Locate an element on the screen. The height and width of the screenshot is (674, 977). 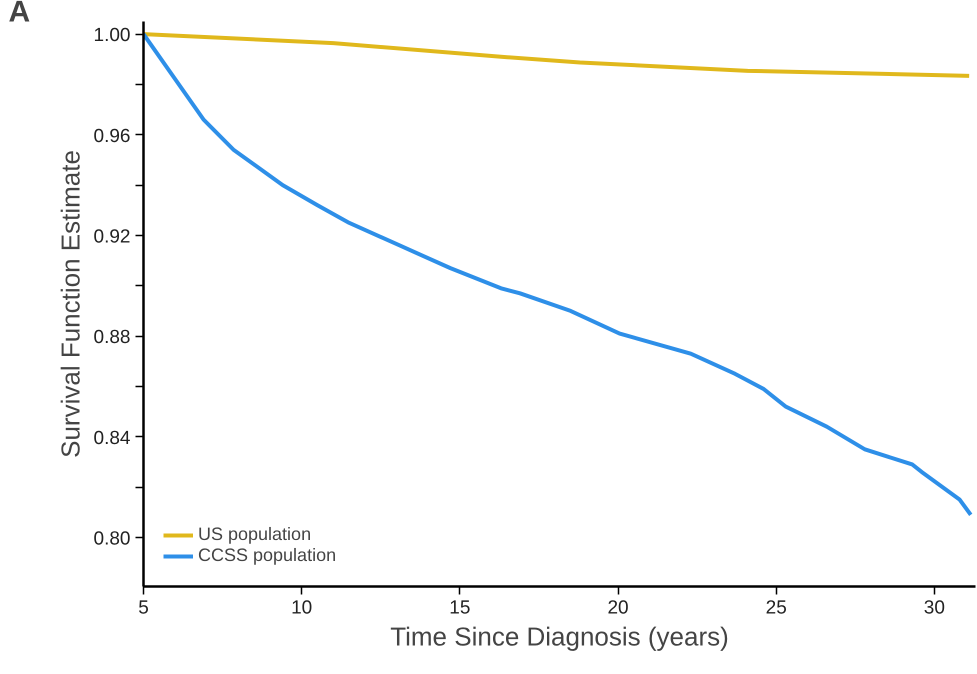
y-tick-label: 0.80 is located at coordinates (112, 539).